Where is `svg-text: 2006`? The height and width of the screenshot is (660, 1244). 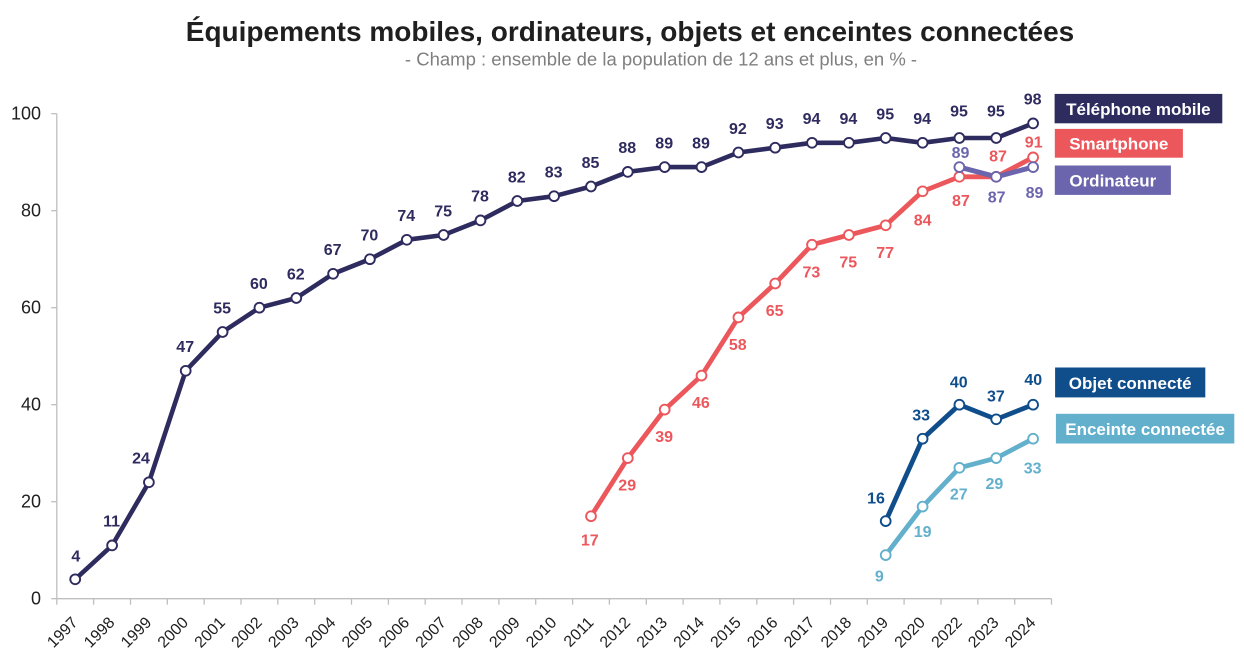 svg-text: 2006 is located at coordinates (394, 632).